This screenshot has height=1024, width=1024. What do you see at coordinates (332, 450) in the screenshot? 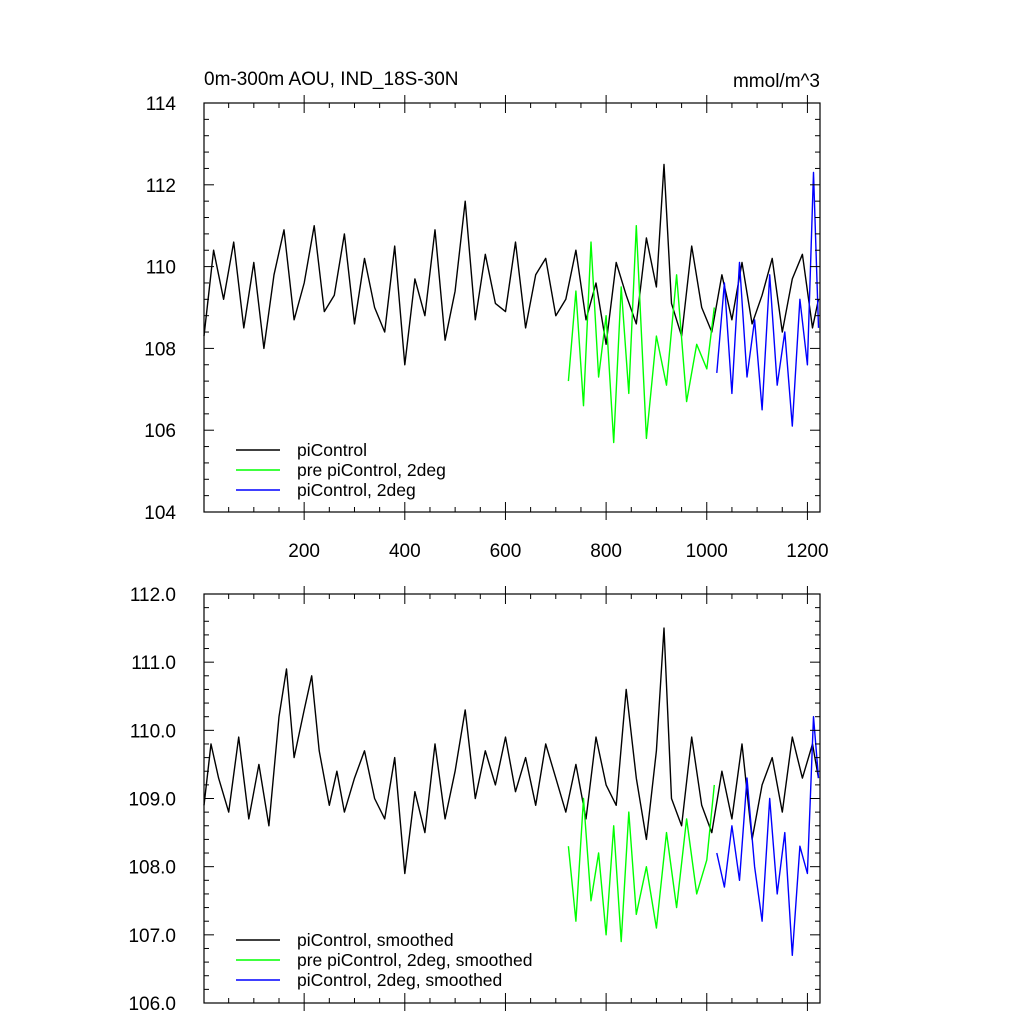
I see `legend-label: piControl` at bounding box center [332, 450].